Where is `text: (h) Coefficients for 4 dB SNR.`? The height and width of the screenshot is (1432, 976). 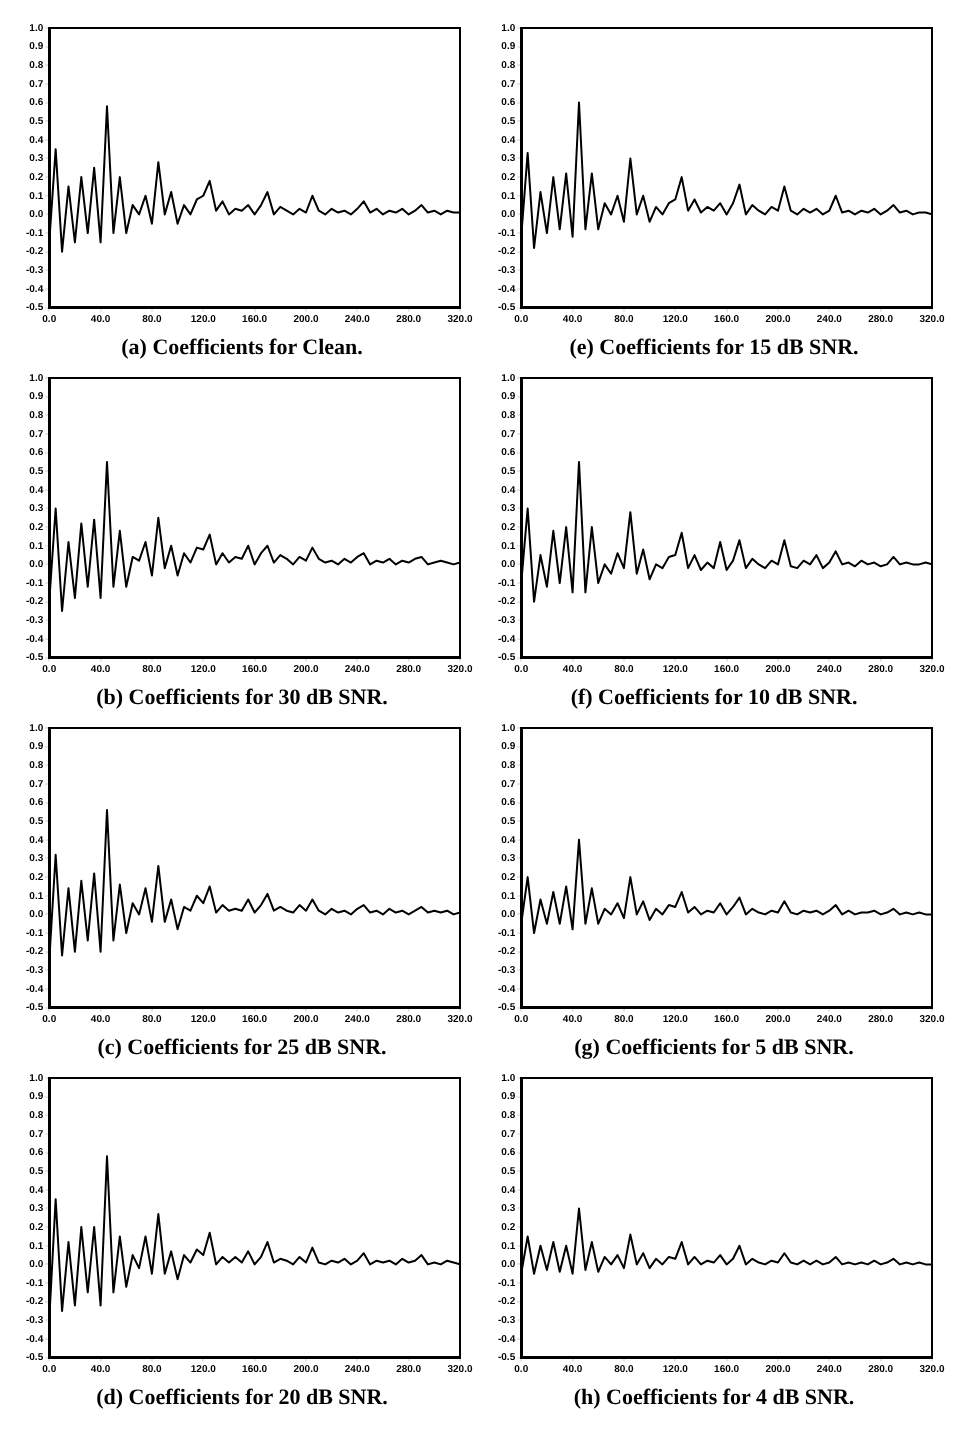 text: (h) Coefficients for 4 dB SNR. is located at coordinates (714, 1398).